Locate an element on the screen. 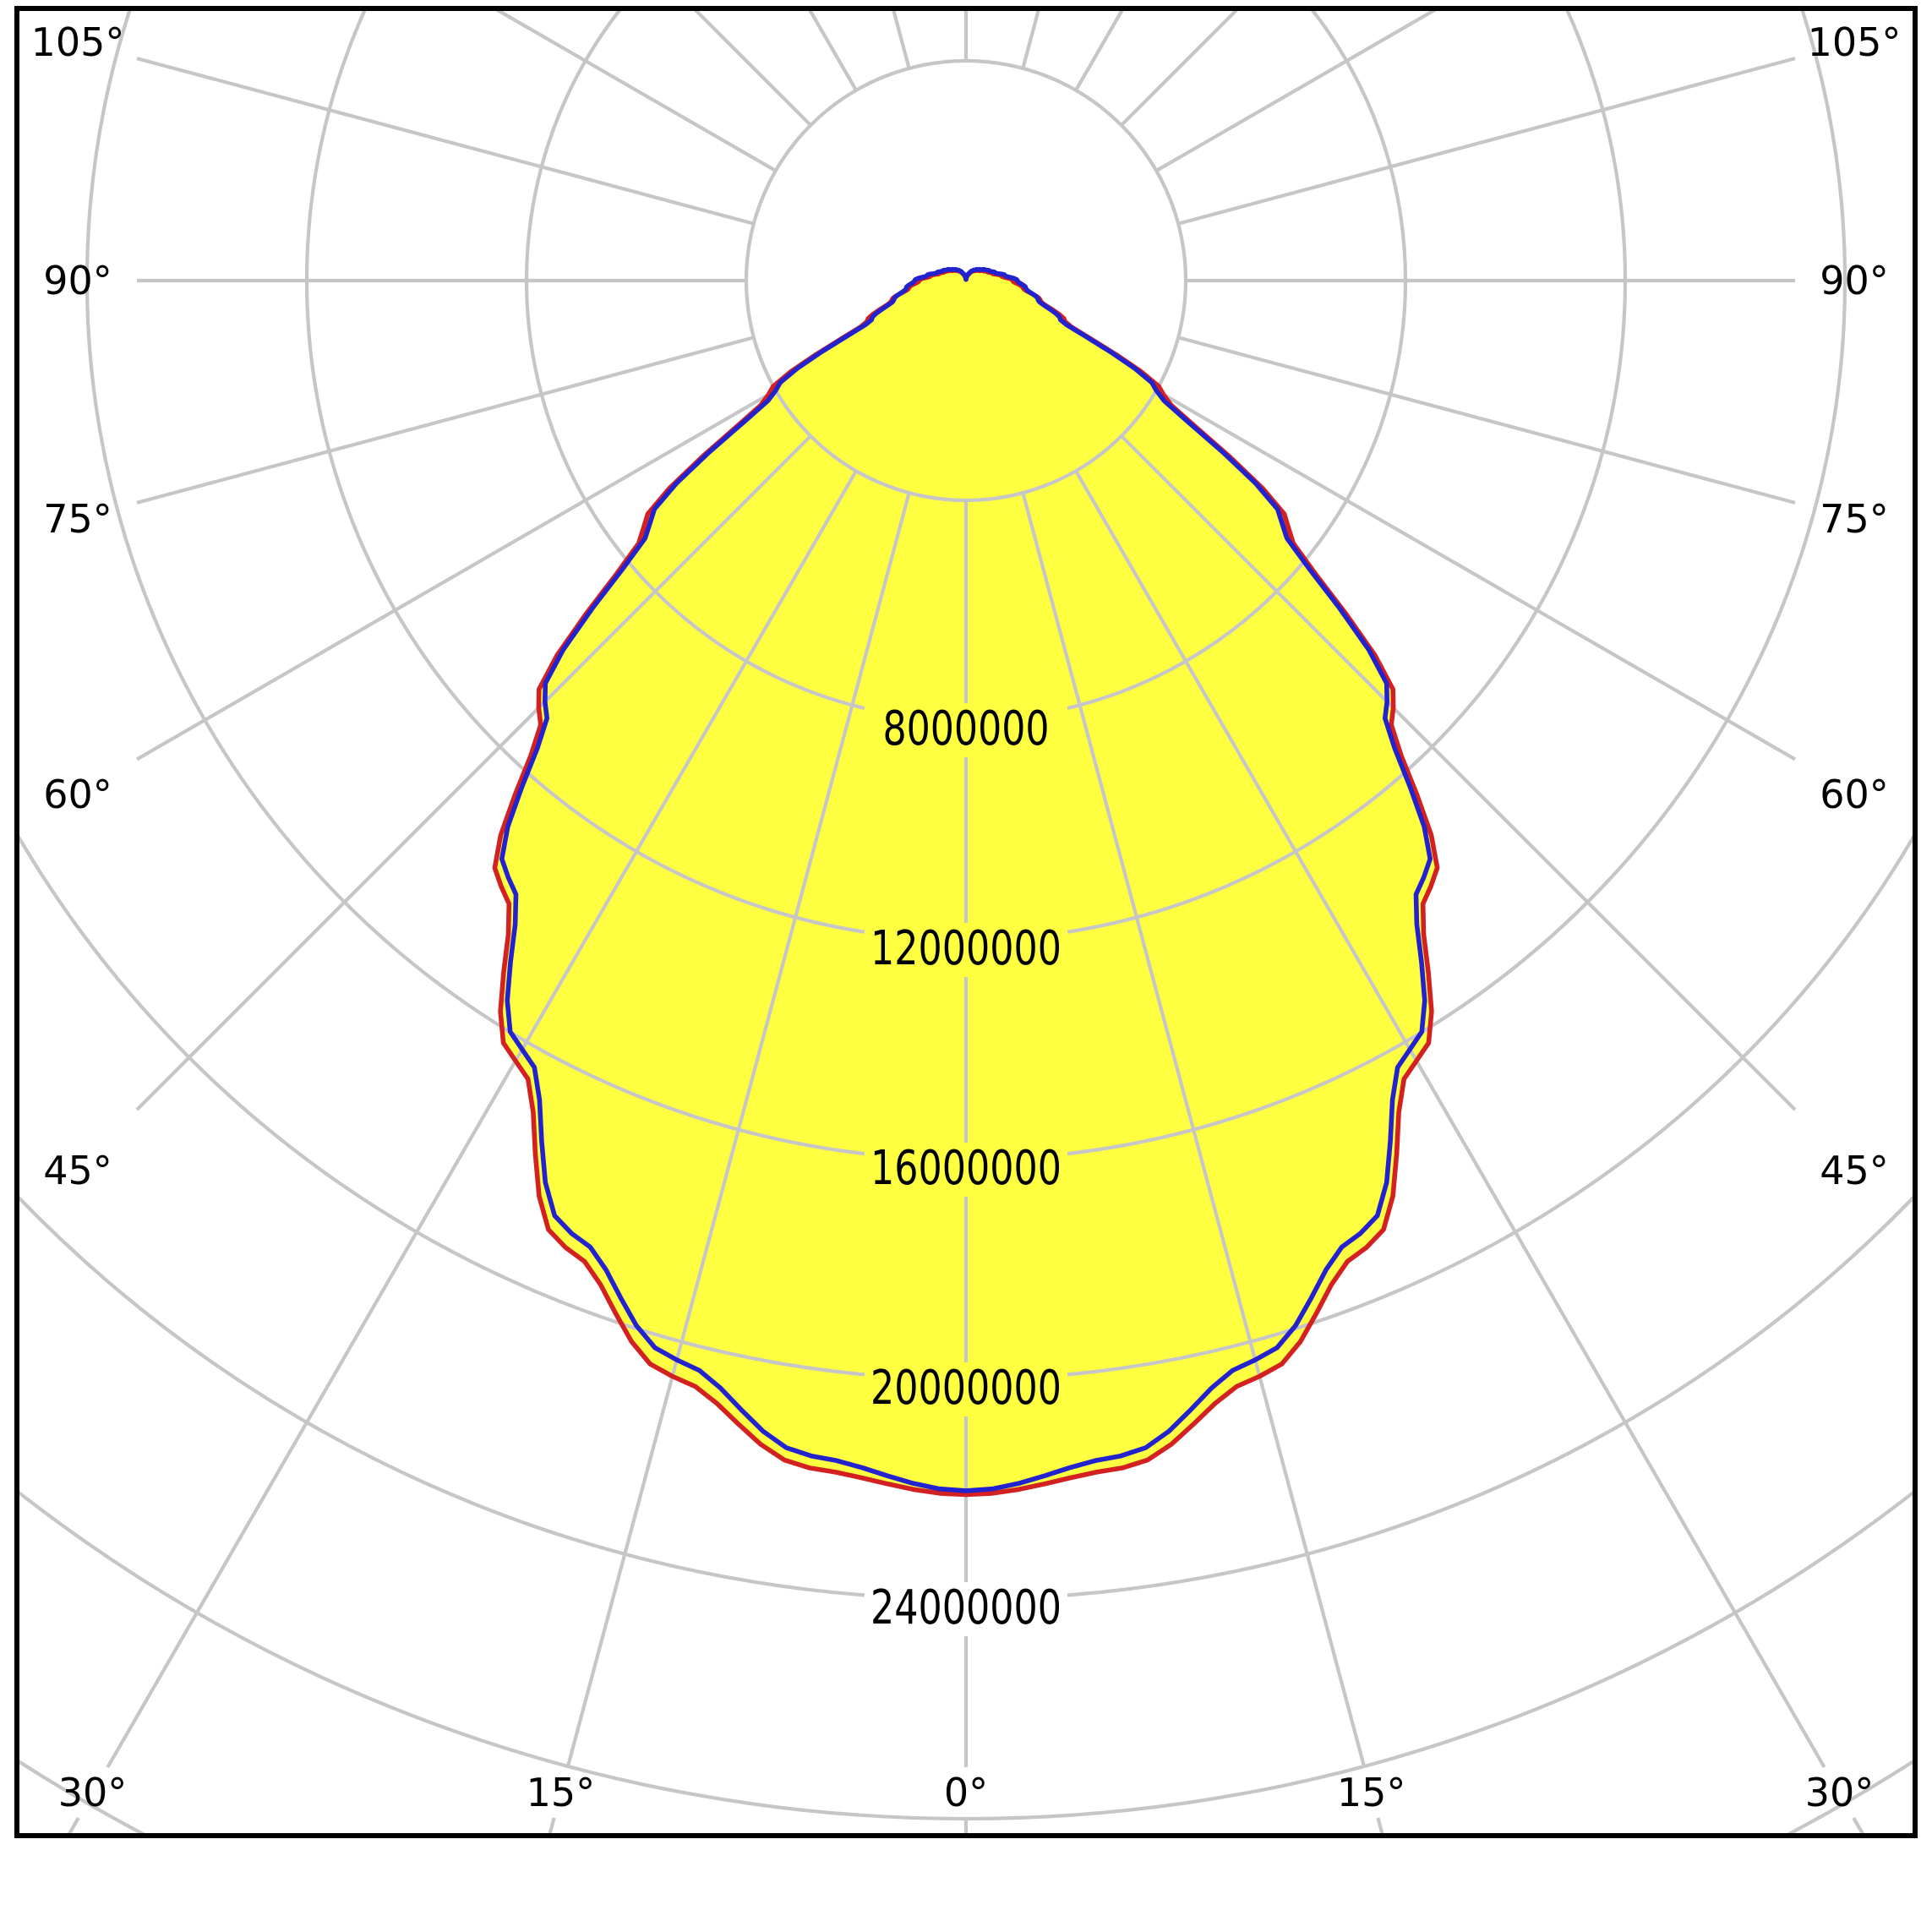 The height and width of the screenshot is (1932, 1932). radial-value-label: 20000000 is located at coordinates (966, 1388).